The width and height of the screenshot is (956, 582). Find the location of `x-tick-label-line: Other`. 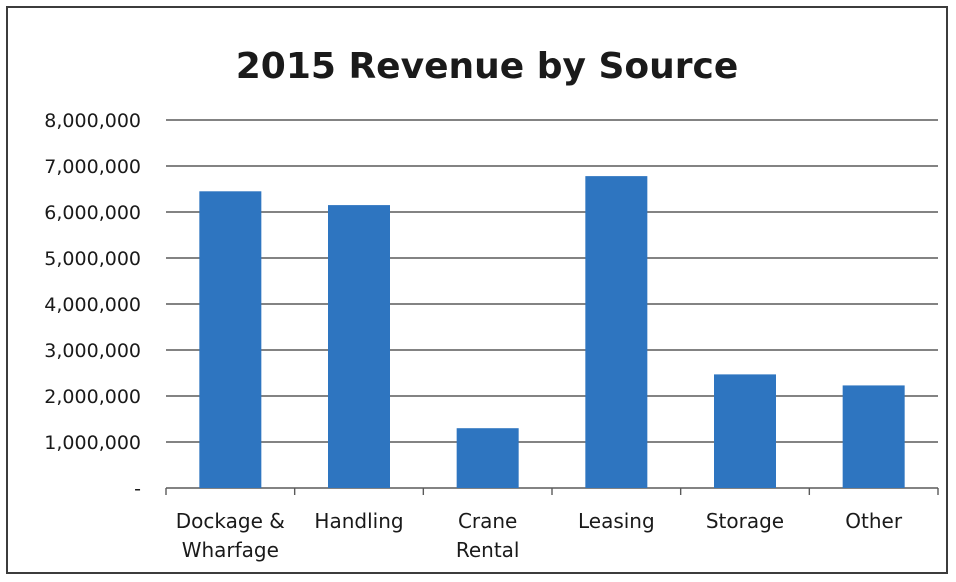

x-tick-label-line: Other is located at coordinates (874, 521).